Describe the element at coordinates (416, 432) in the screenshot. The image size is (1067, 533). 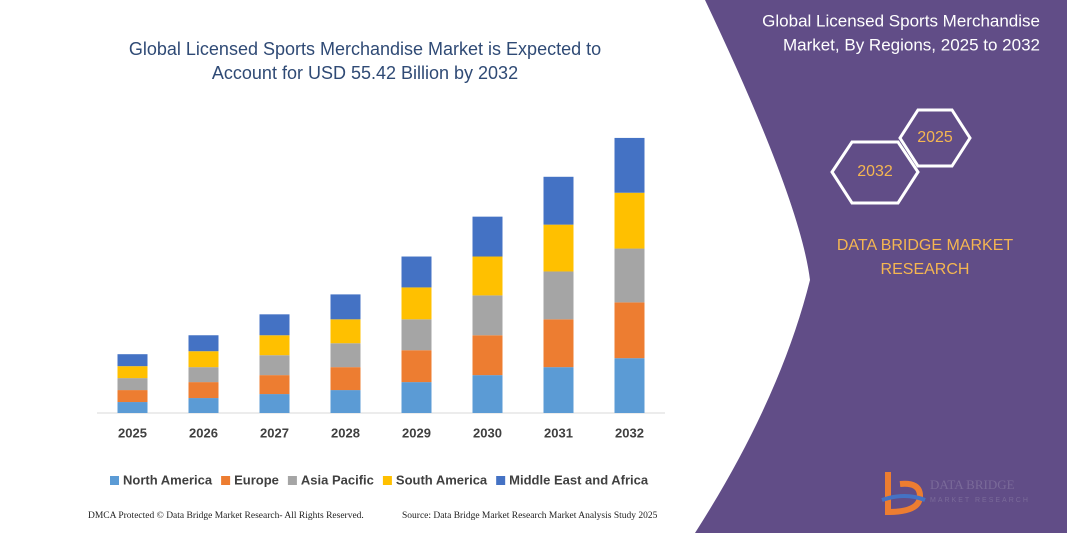
I see `x-tick-label: 2029` at that location.